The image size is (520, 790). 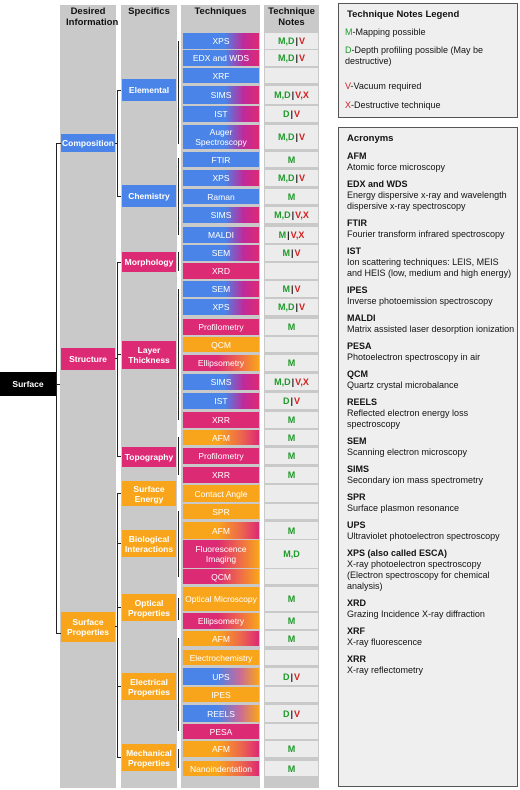 What do you see at coordinates (221, 493) in the screenshot?
I see `technique-contact-angle: Contact Angle` at bounding box center [221, 493].